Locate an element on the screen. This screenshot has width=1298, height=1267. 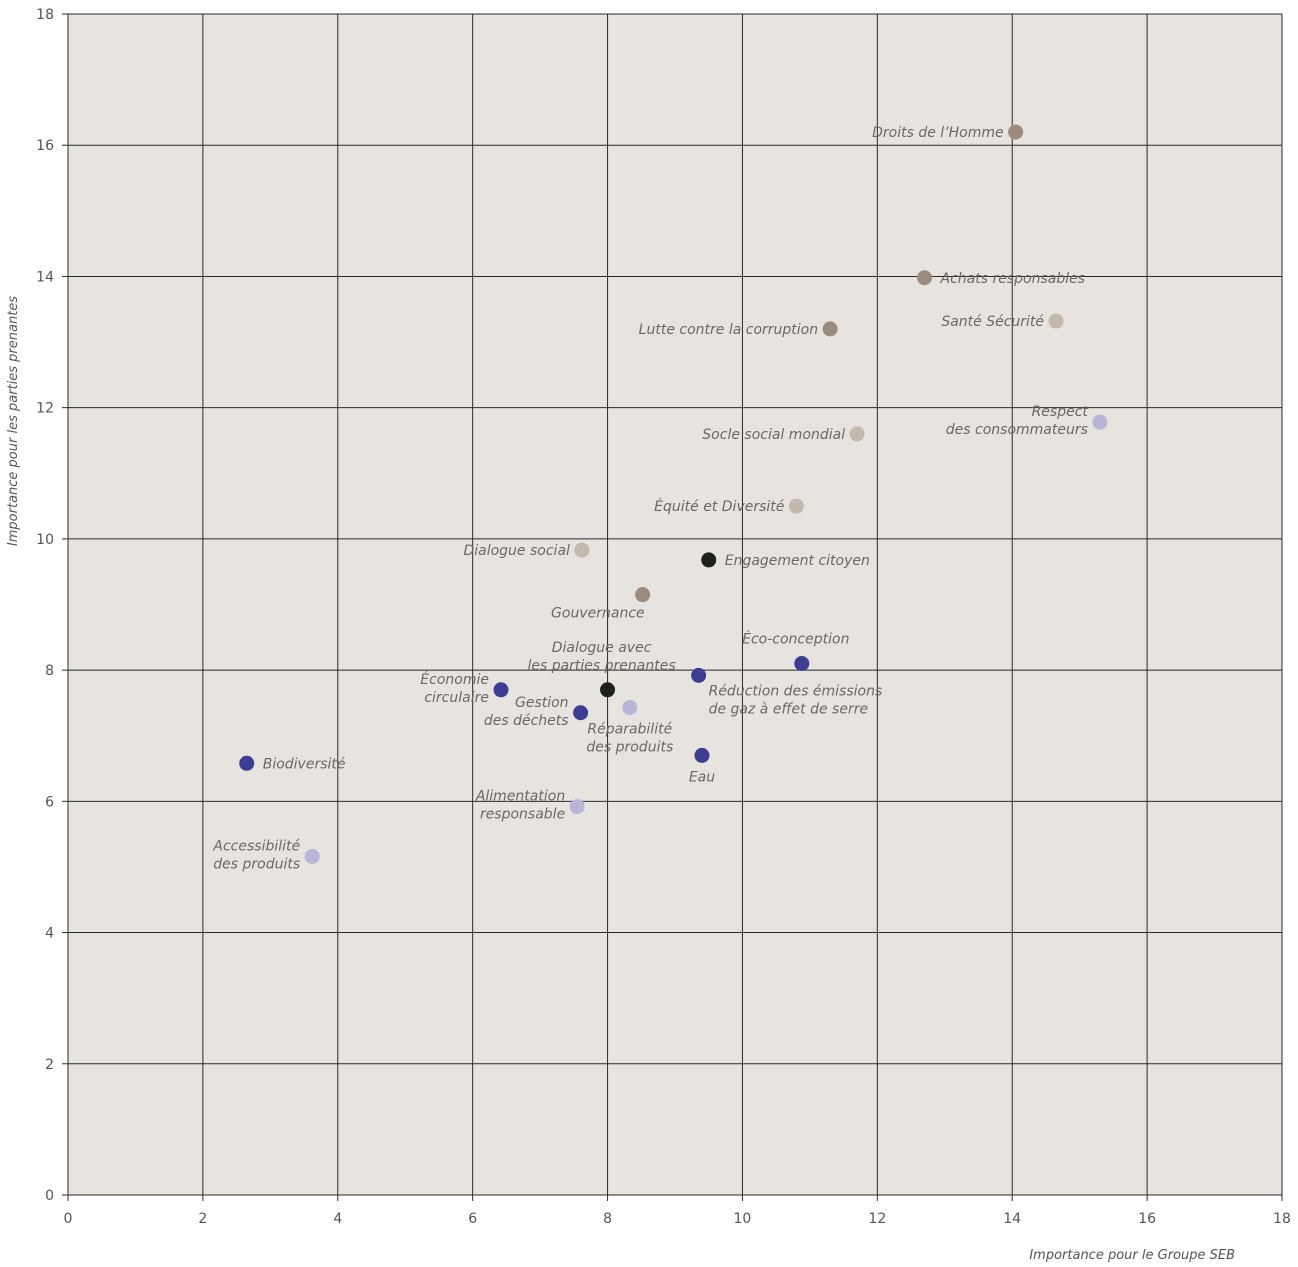
data-point: Achats responsables is located at coordinates (1001, 278).